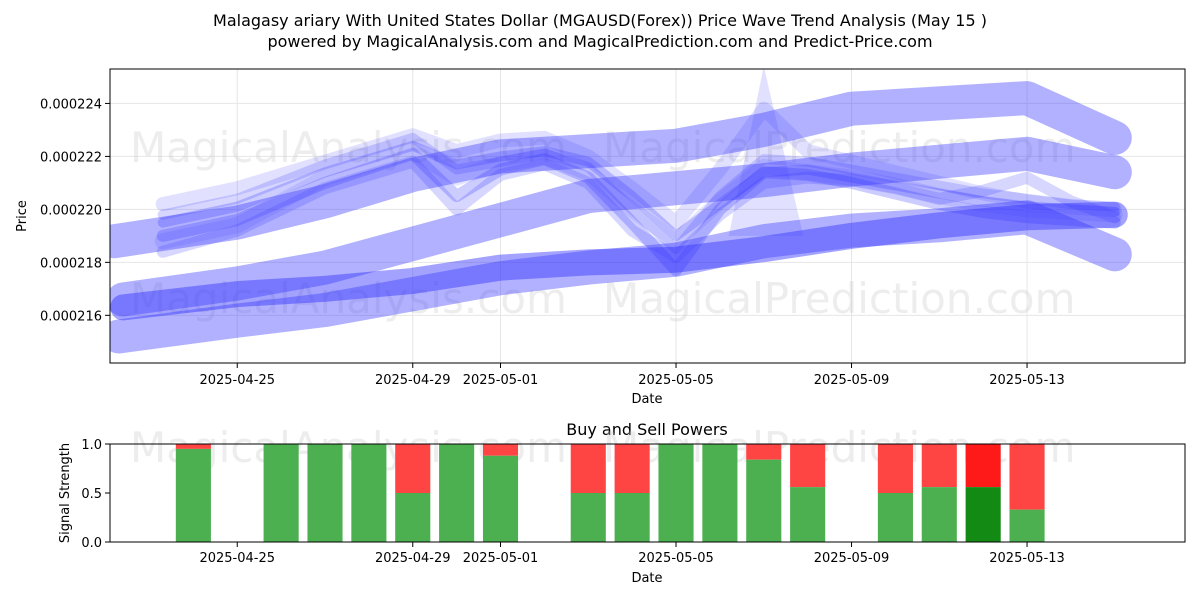 The width and height of the screenshot is (1200, 600). Describe the element at coordinates (348, 298) in the screenshot. I see `watermark-analysis-mid: MagicalAnalysis.com` at that location.